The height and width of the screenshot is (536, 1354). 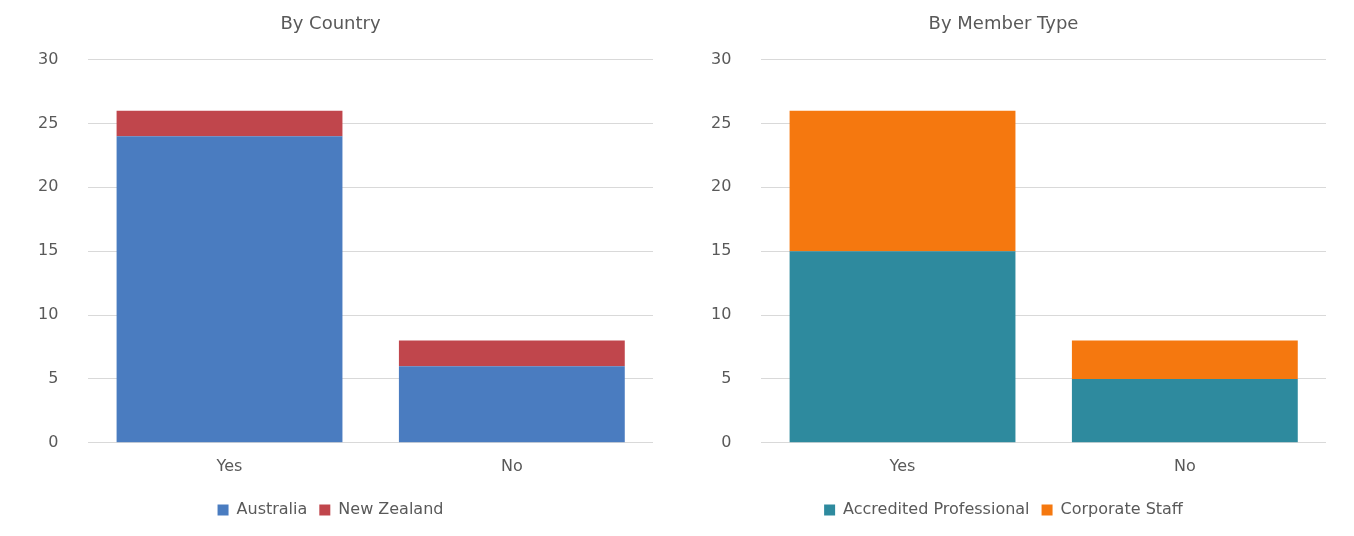 What do you see at coordinates (391, 509) in the screenshot?
I see `legend-label: New Zealand` at bounding box center [391, 509].